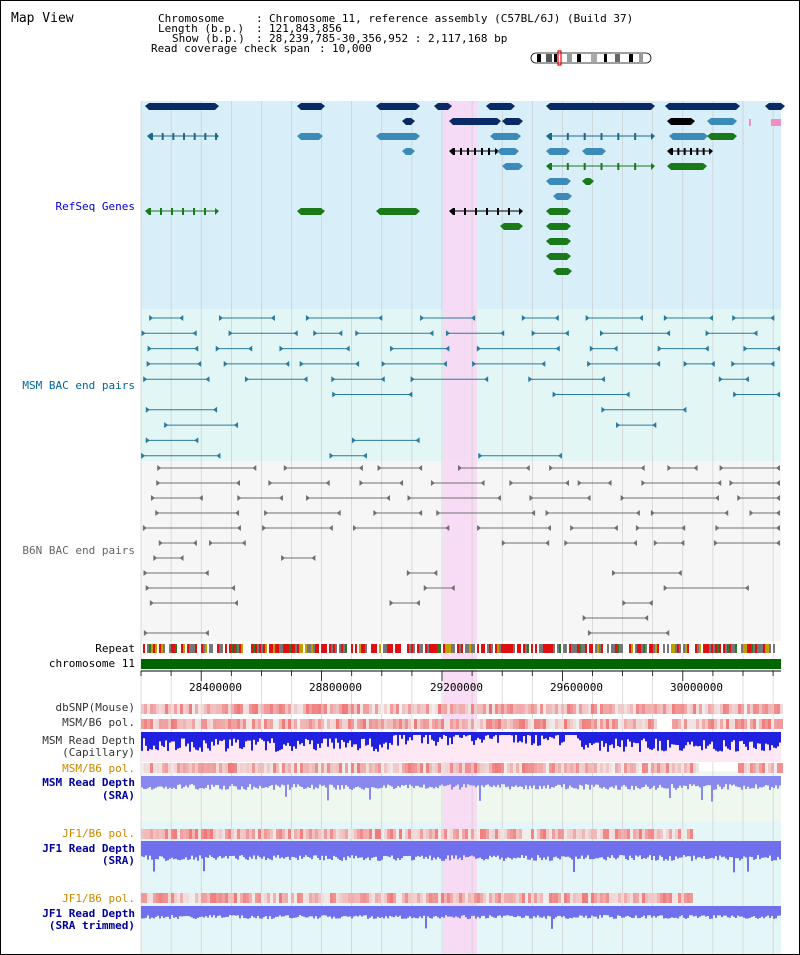 The width and height of the screenshot is (800, 955). What do you see at coordinates (78, 385) in the screenshot?
I see `track-label-msm-bac: MSM BAC end pairs` at bounding box center [78, 385].